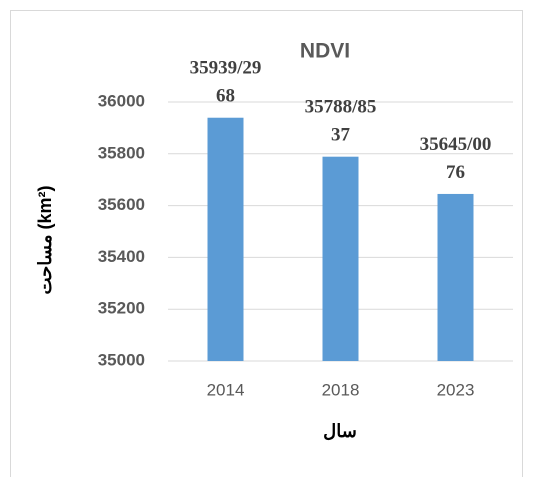 This screenshot has width=535, height=477. What do you see at coordinates (121, 152) in the screenshot?
I see `y-tick-label: 35800` at bounding box center [121, 152].